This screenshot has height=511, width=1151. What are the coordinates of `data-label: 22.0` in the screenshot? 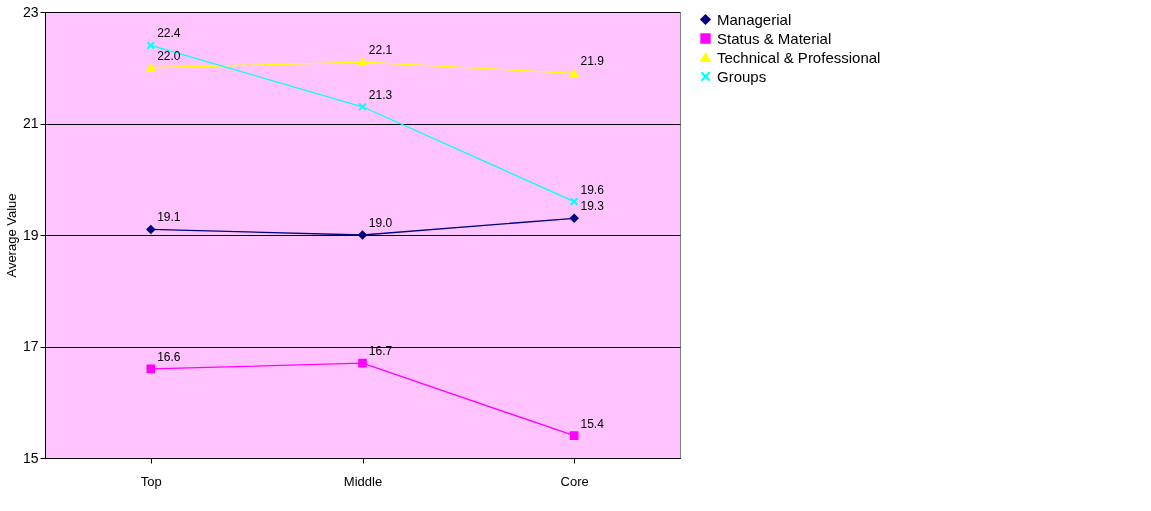 It's located at (169, 55).